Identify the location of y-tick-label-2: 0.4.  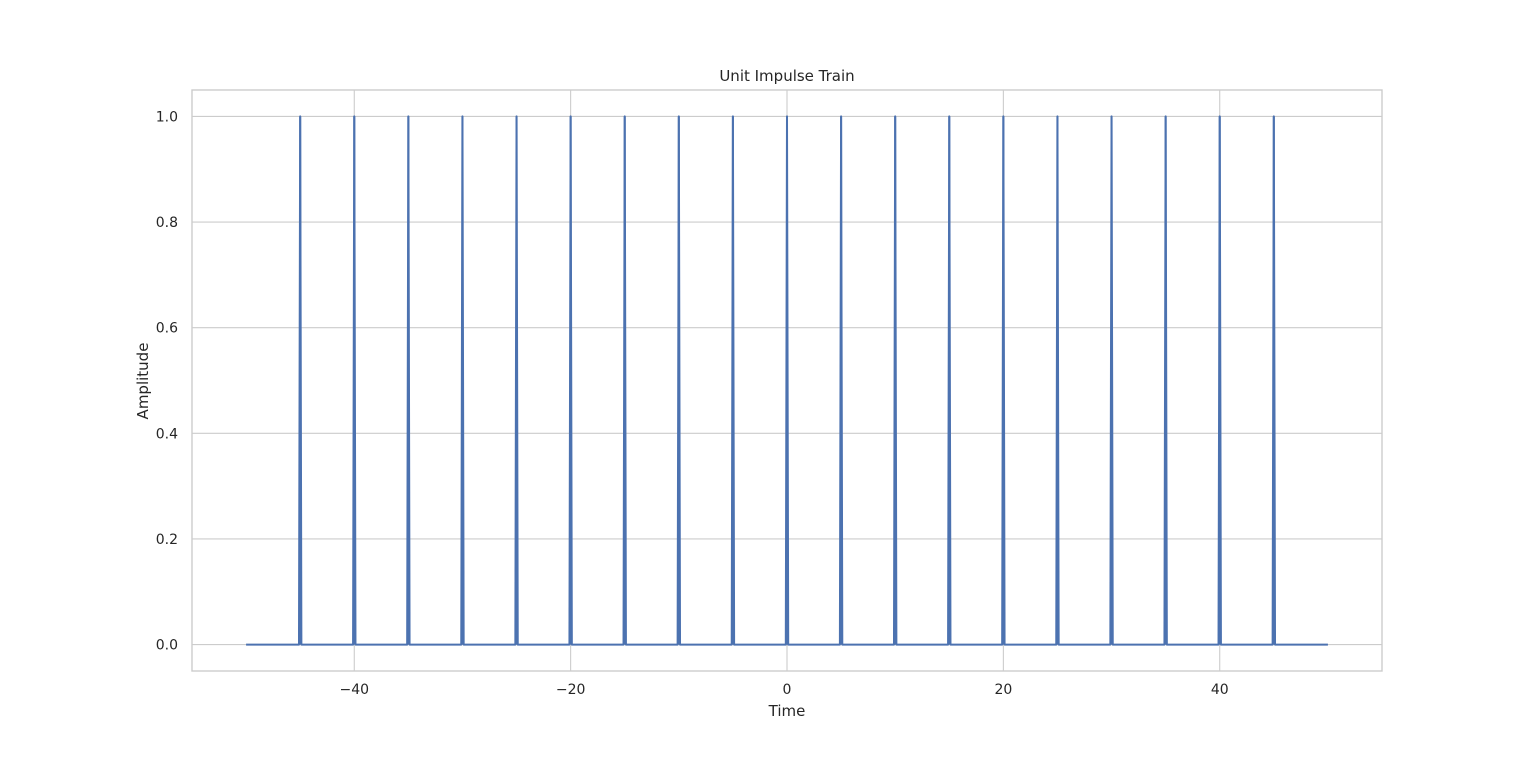
(167, 434).